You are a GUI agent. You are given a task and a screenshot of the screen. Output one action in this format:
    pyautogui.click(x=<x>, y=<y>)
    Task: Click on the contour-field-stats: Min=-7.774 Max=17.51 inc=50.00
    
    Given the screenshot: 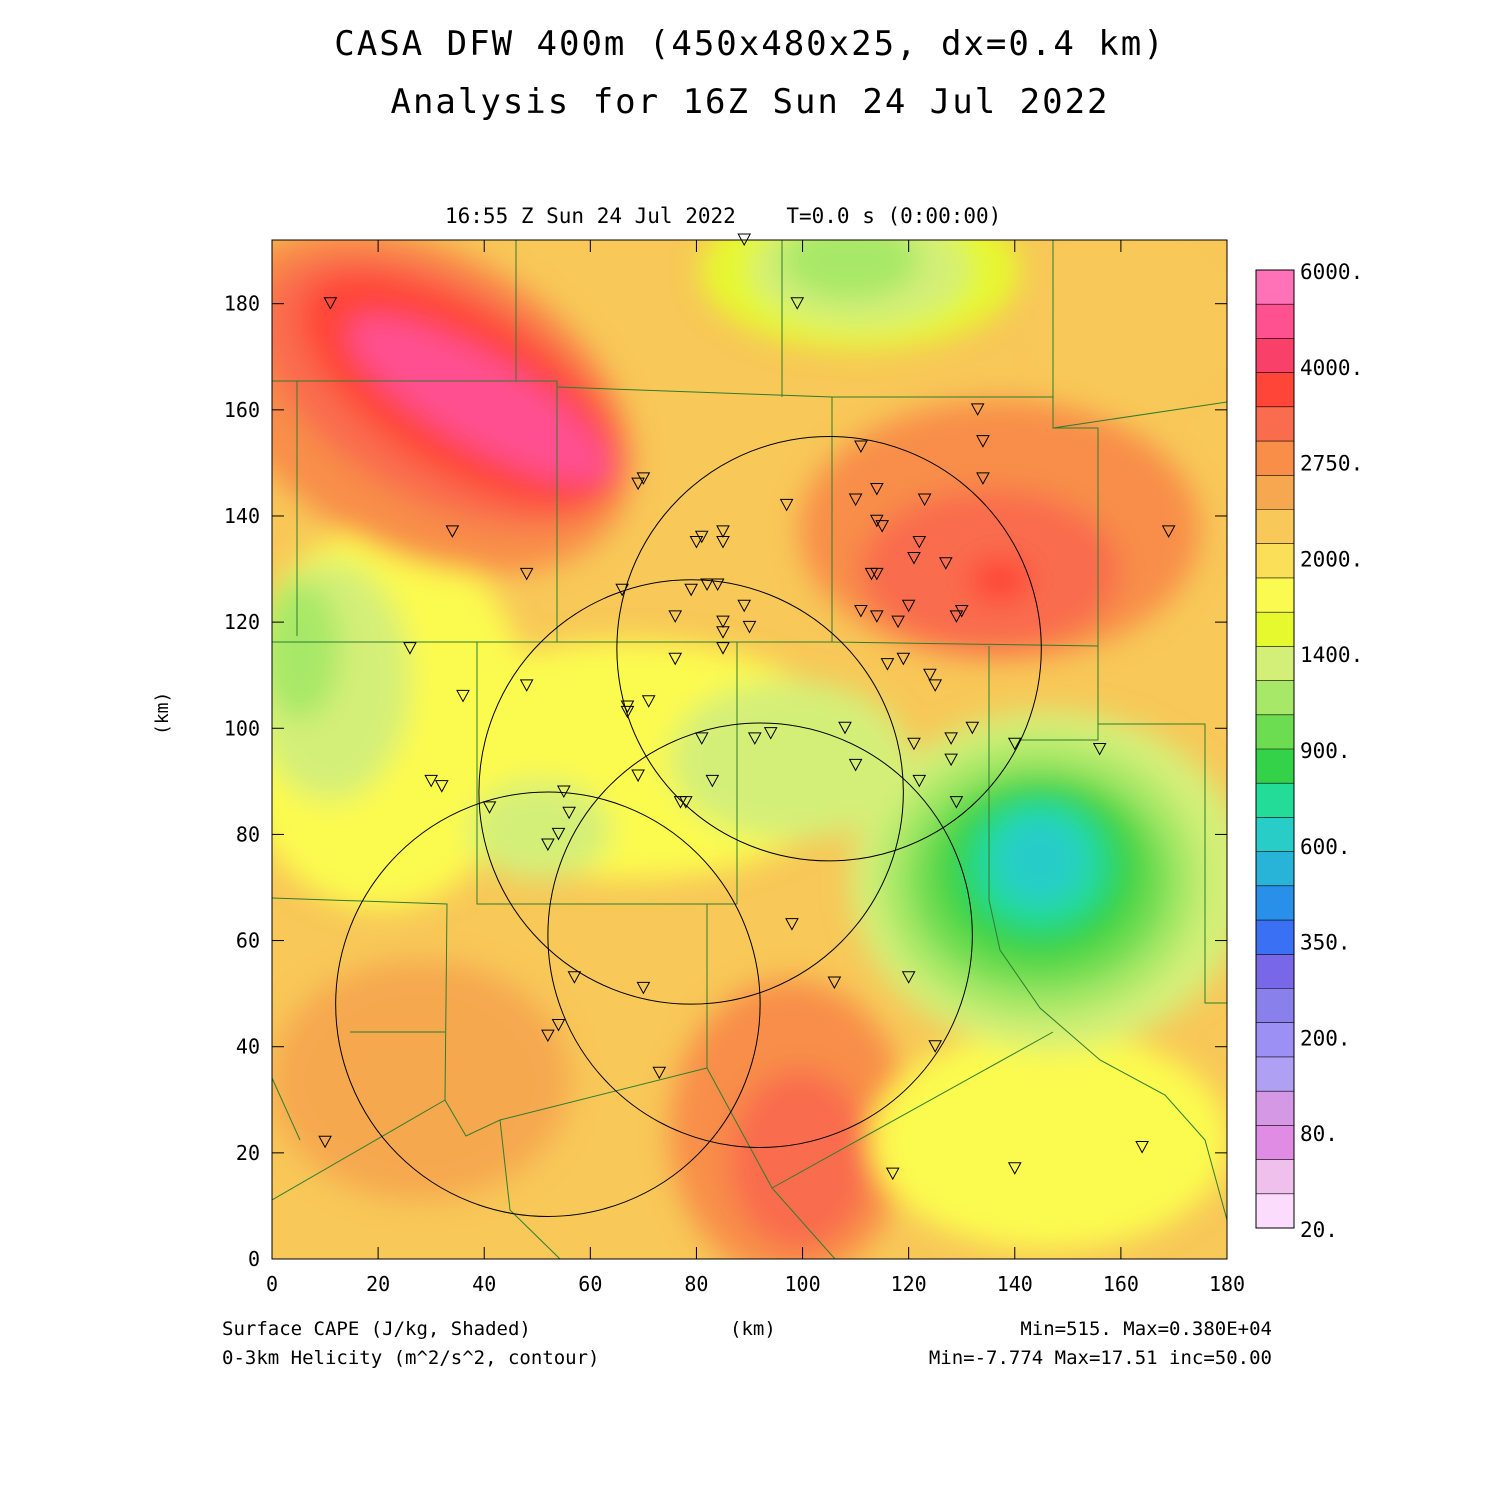 What is the action you would take?
    pyautogui.click(x=1100, y=1358)
    